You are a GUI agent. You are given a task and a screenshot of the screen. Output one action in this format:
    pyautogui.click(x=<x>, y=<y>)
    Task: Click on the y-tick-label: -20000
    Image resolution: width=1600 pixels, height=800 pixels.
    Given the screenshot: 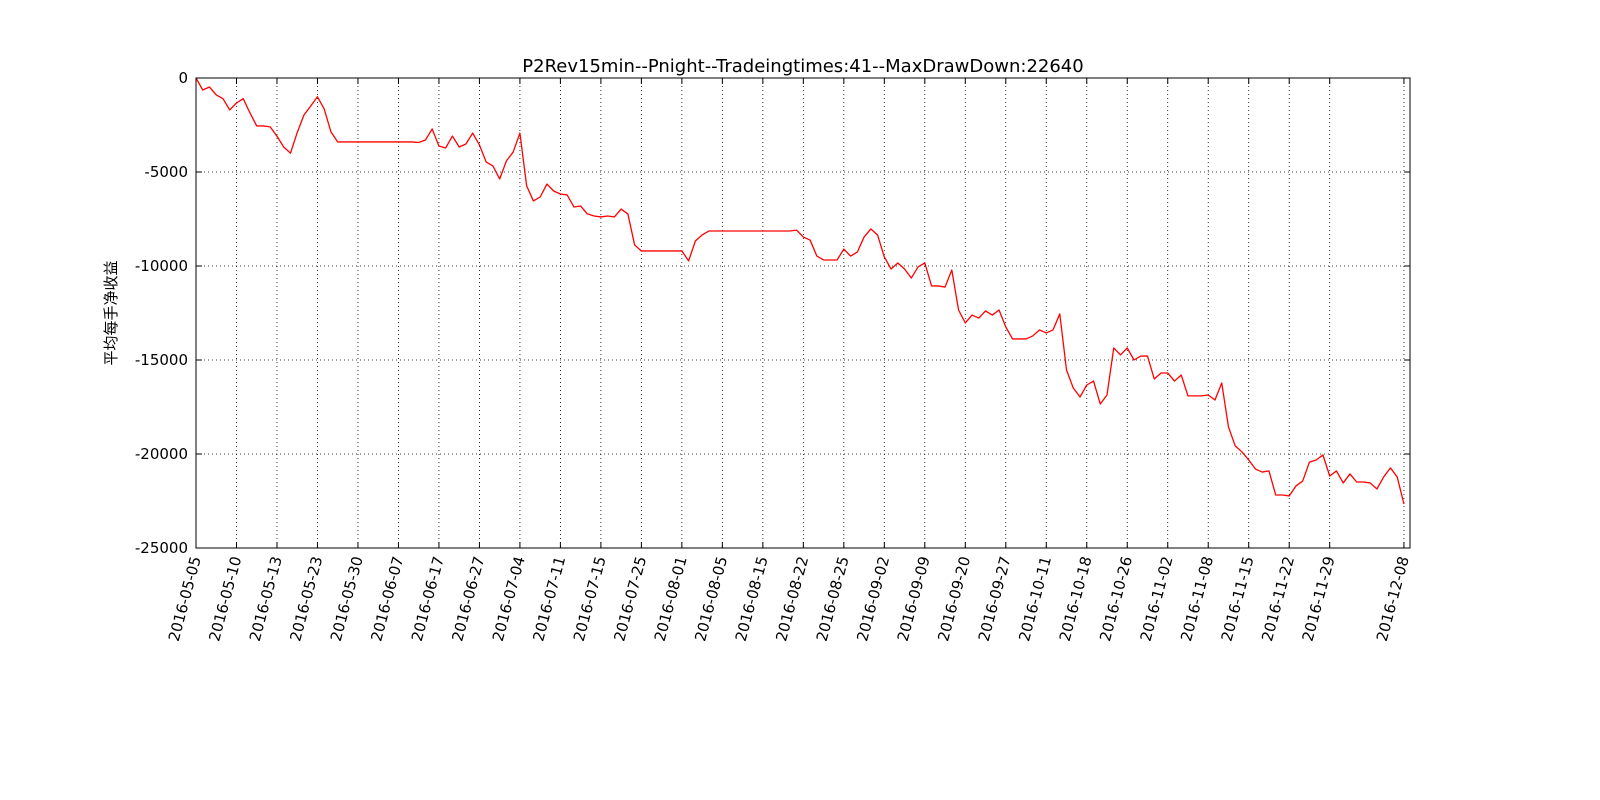 What is the action you would take?
    pyautogui.click(x=161, y=454)
    